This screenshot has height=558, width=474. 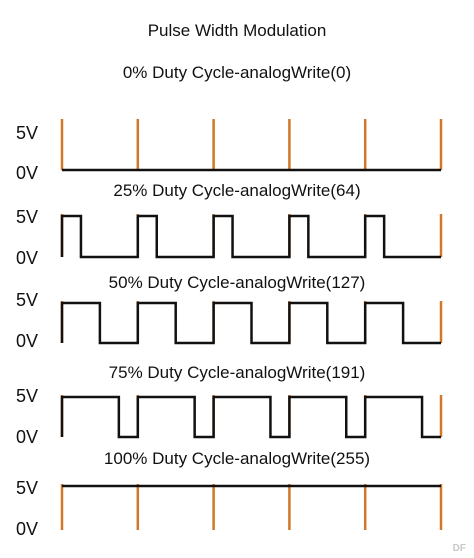 What do you see at coordinates (27, 341) in the screenshot?
I see `panel-2-low-label: 0V` at bounding box center [27, 341].